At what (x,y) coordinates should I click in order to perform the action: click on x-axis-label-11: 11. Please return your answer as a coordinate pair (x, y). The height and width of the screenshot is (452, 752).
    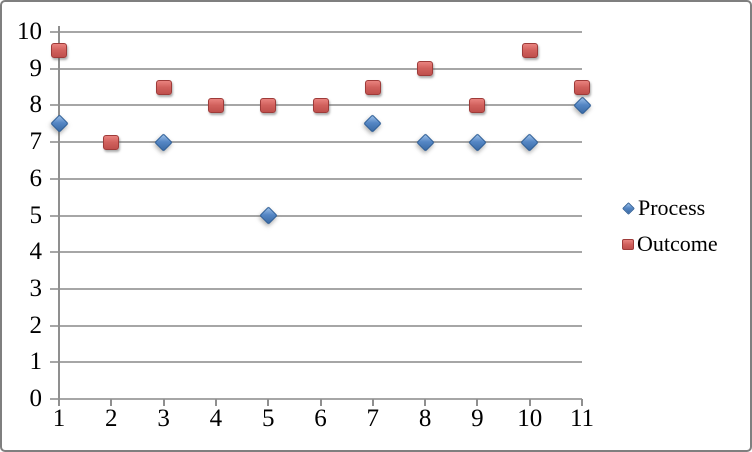
    Looking at the image, I should click on (582, 418).